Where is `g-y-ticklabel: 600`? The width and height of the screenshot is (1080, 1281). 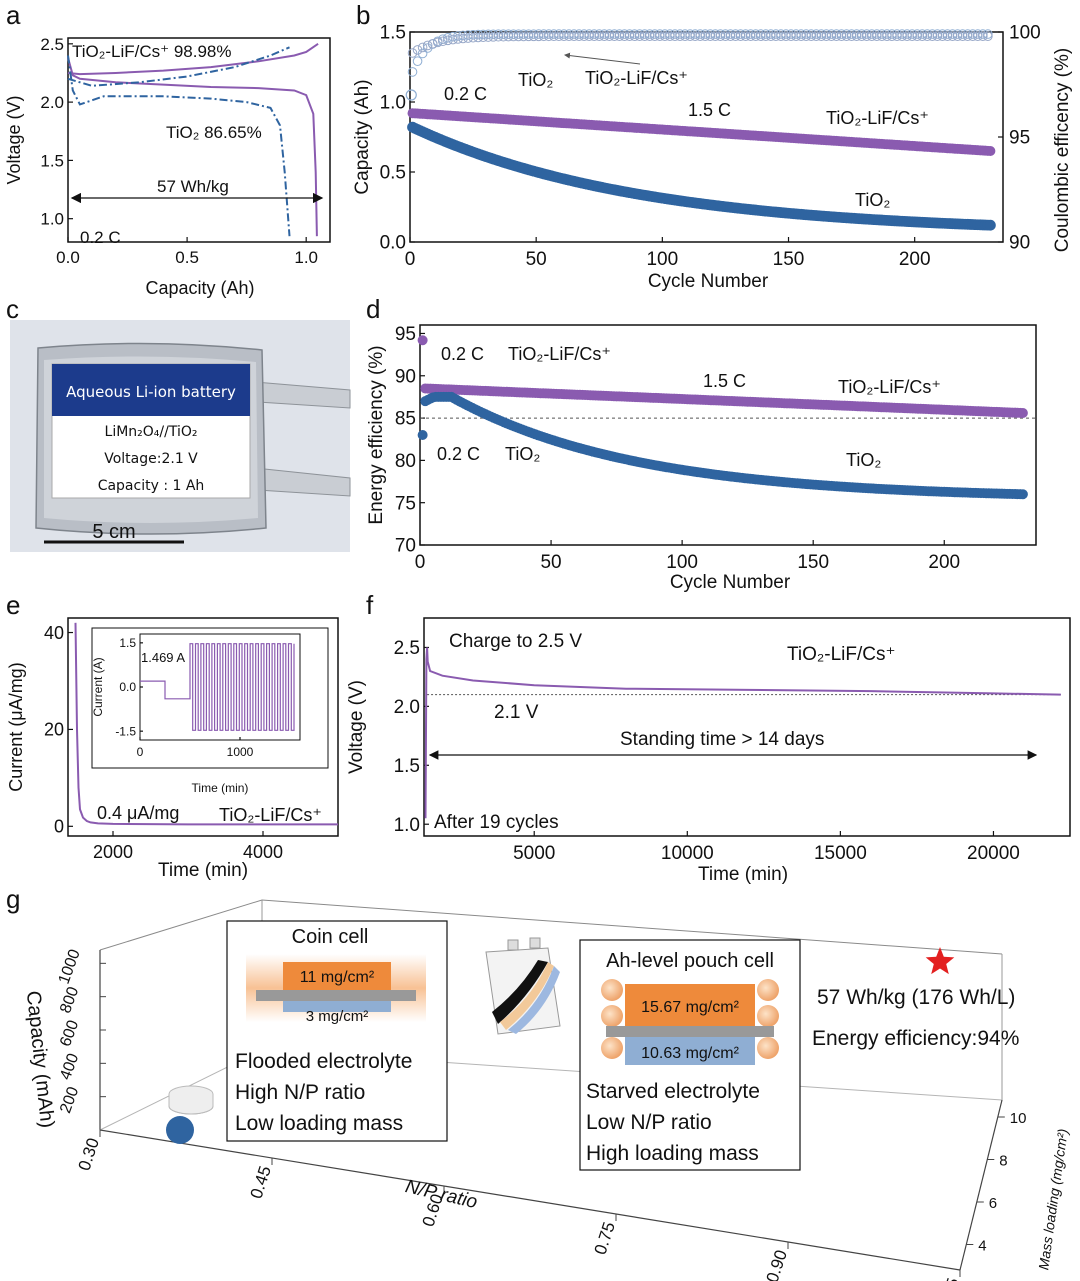
g-y-ticklabel: 600 is located at coordinates (69, 1033).